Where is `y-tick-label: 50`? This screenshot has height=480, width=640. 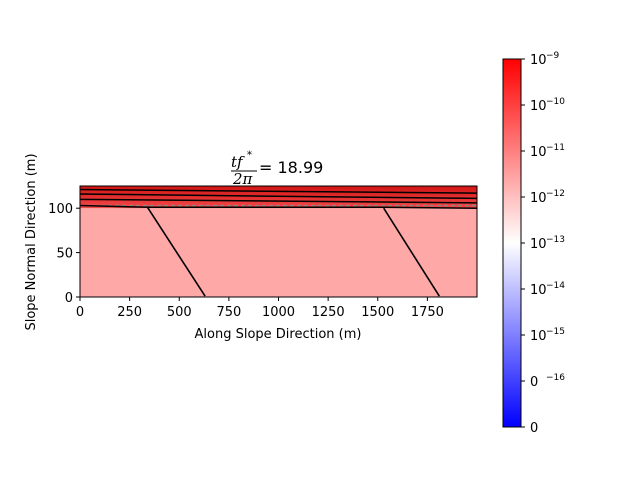 y-tick-label: 50 is located at coordinates (64, 254).